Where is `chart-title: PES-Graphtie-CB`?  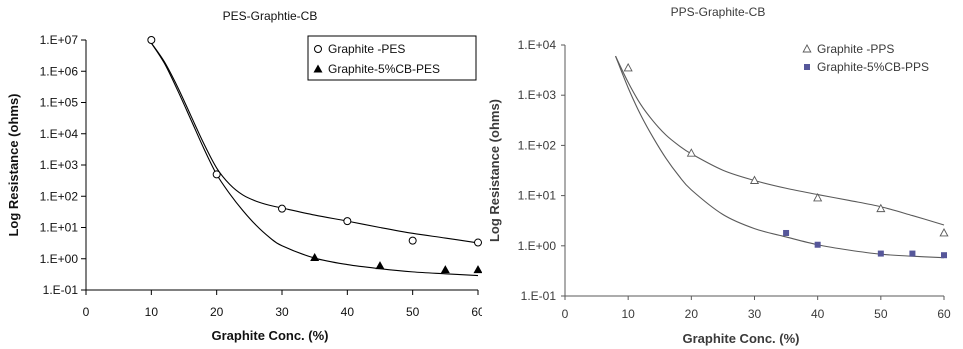 chart-title: PES-Graphtie-CB is located at coordinates (270, 16).